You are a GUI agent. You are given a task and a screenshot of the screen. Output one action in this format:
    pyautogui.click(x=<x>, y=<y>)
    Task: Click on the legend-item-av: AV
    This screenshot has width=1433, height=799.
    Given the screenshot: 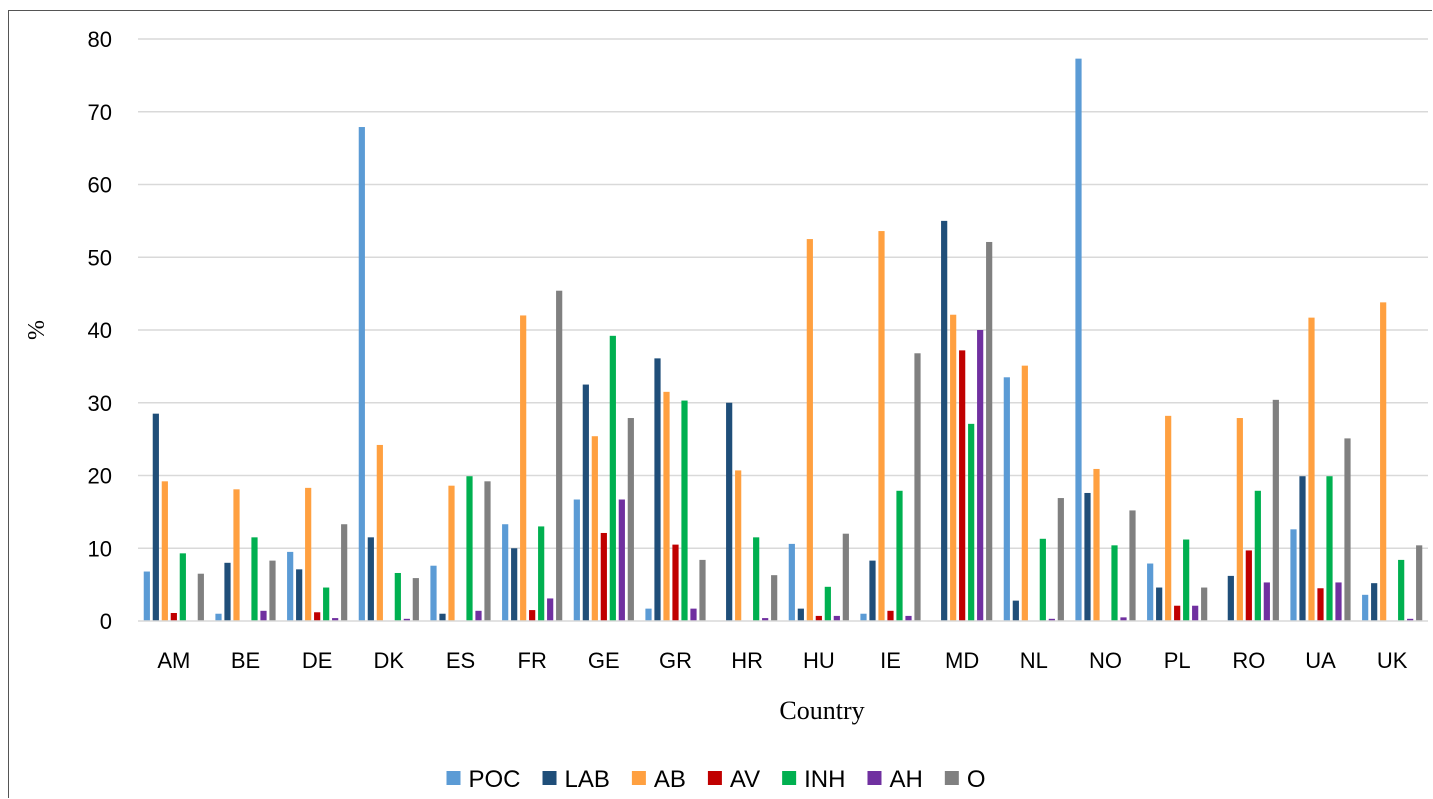 What is the action you would take?
    pyautogui.click(x=733, y=779)
    